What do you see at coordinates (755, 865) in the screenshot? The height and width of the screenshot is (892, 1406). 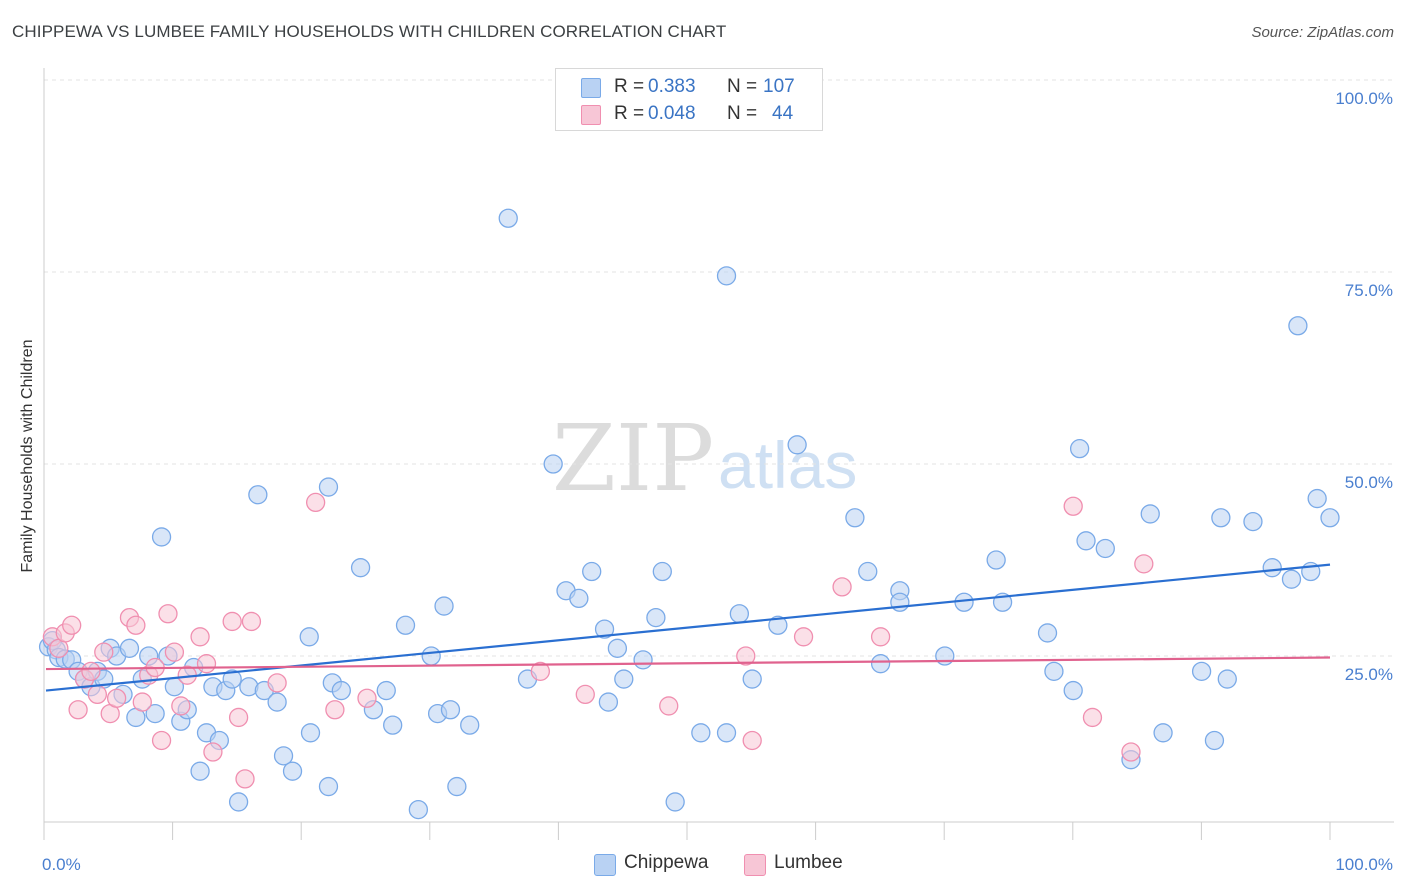 I see `lumbee-swatch` at bounding box center [755, 865].